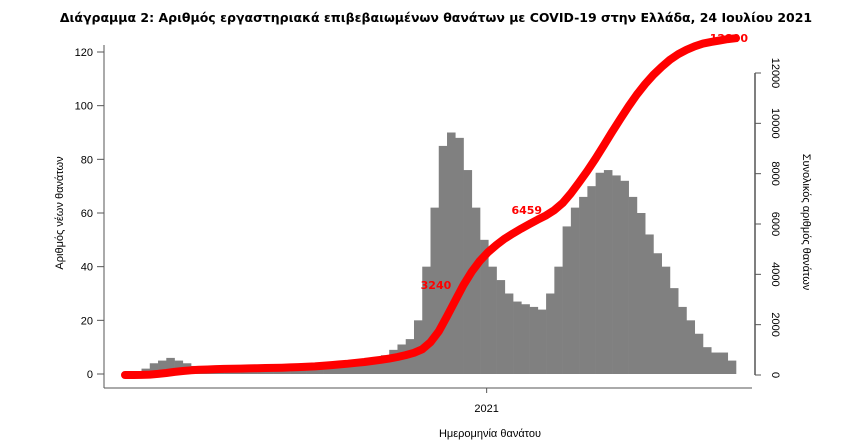  Describe the element at coordinates (60, 213) in the screenshot. I see `y-axis-label: Αριθμός νέων θανάτων` at that location.